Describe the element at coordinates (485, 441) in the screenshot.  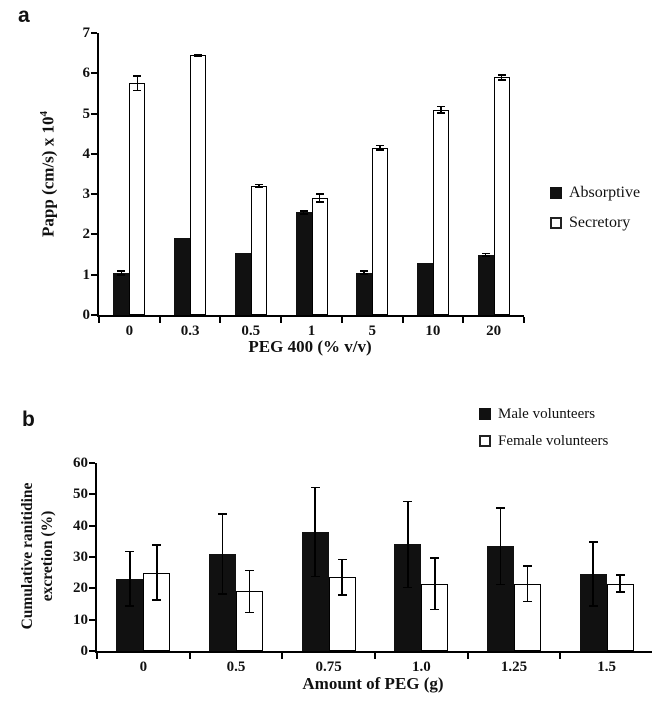
I see `female-volunteers-swatch-icon` at that location.